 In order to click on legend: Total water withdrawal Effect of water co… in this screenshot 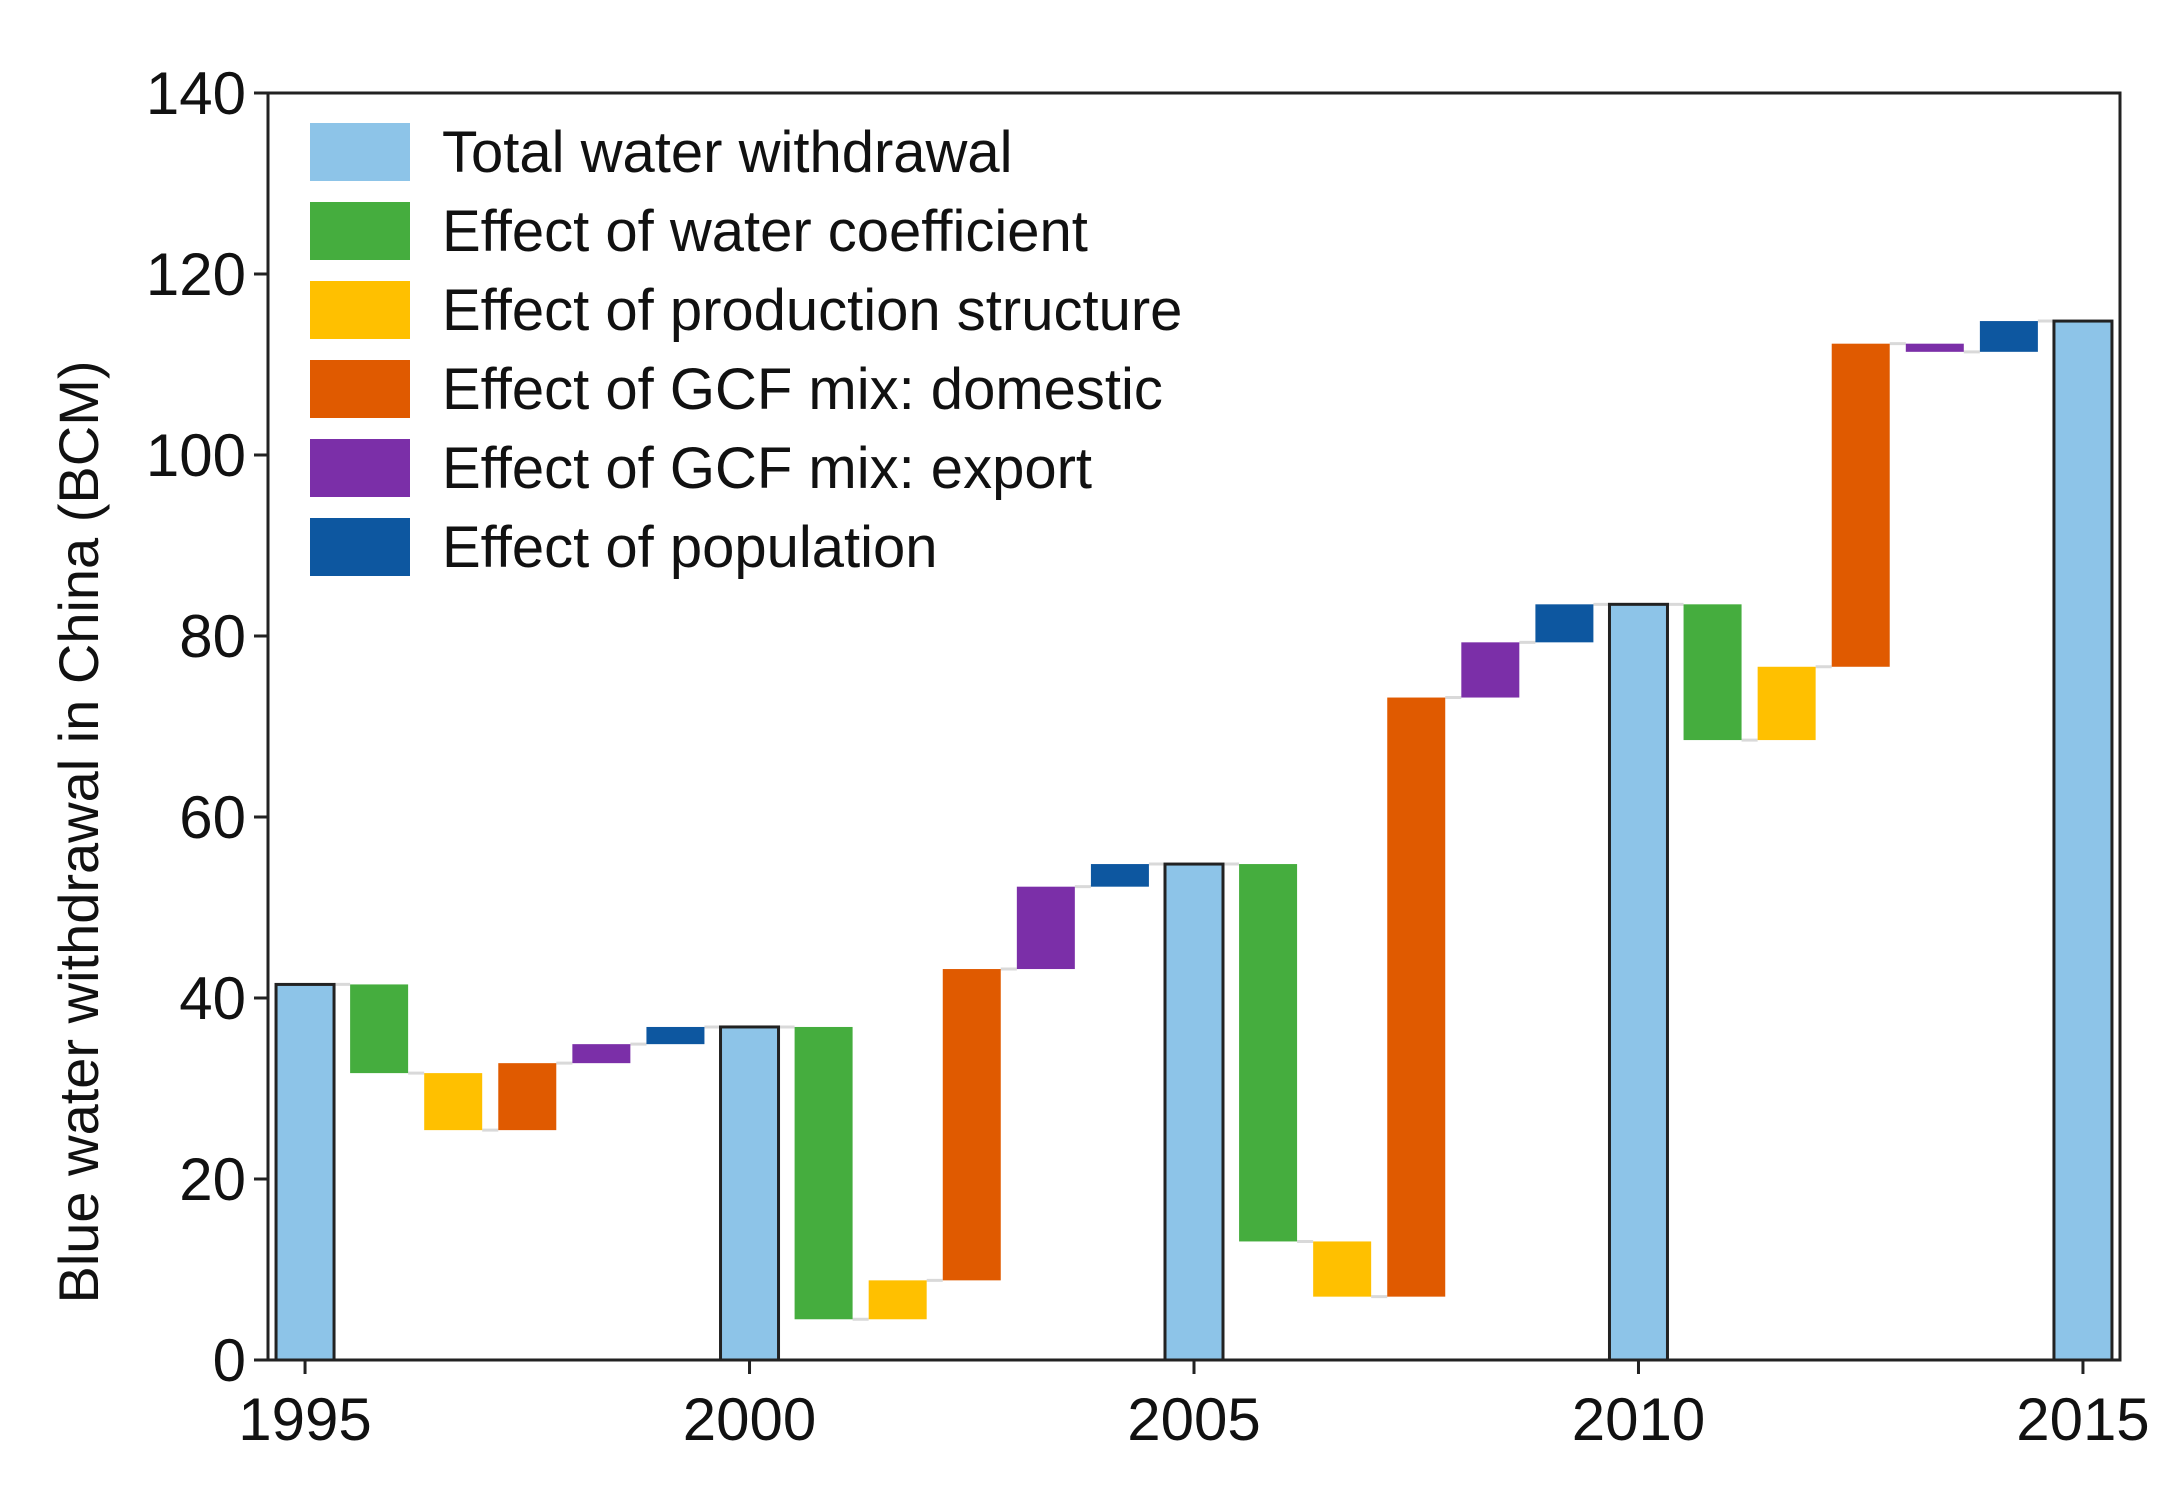, I will do `click(746, 350)`.